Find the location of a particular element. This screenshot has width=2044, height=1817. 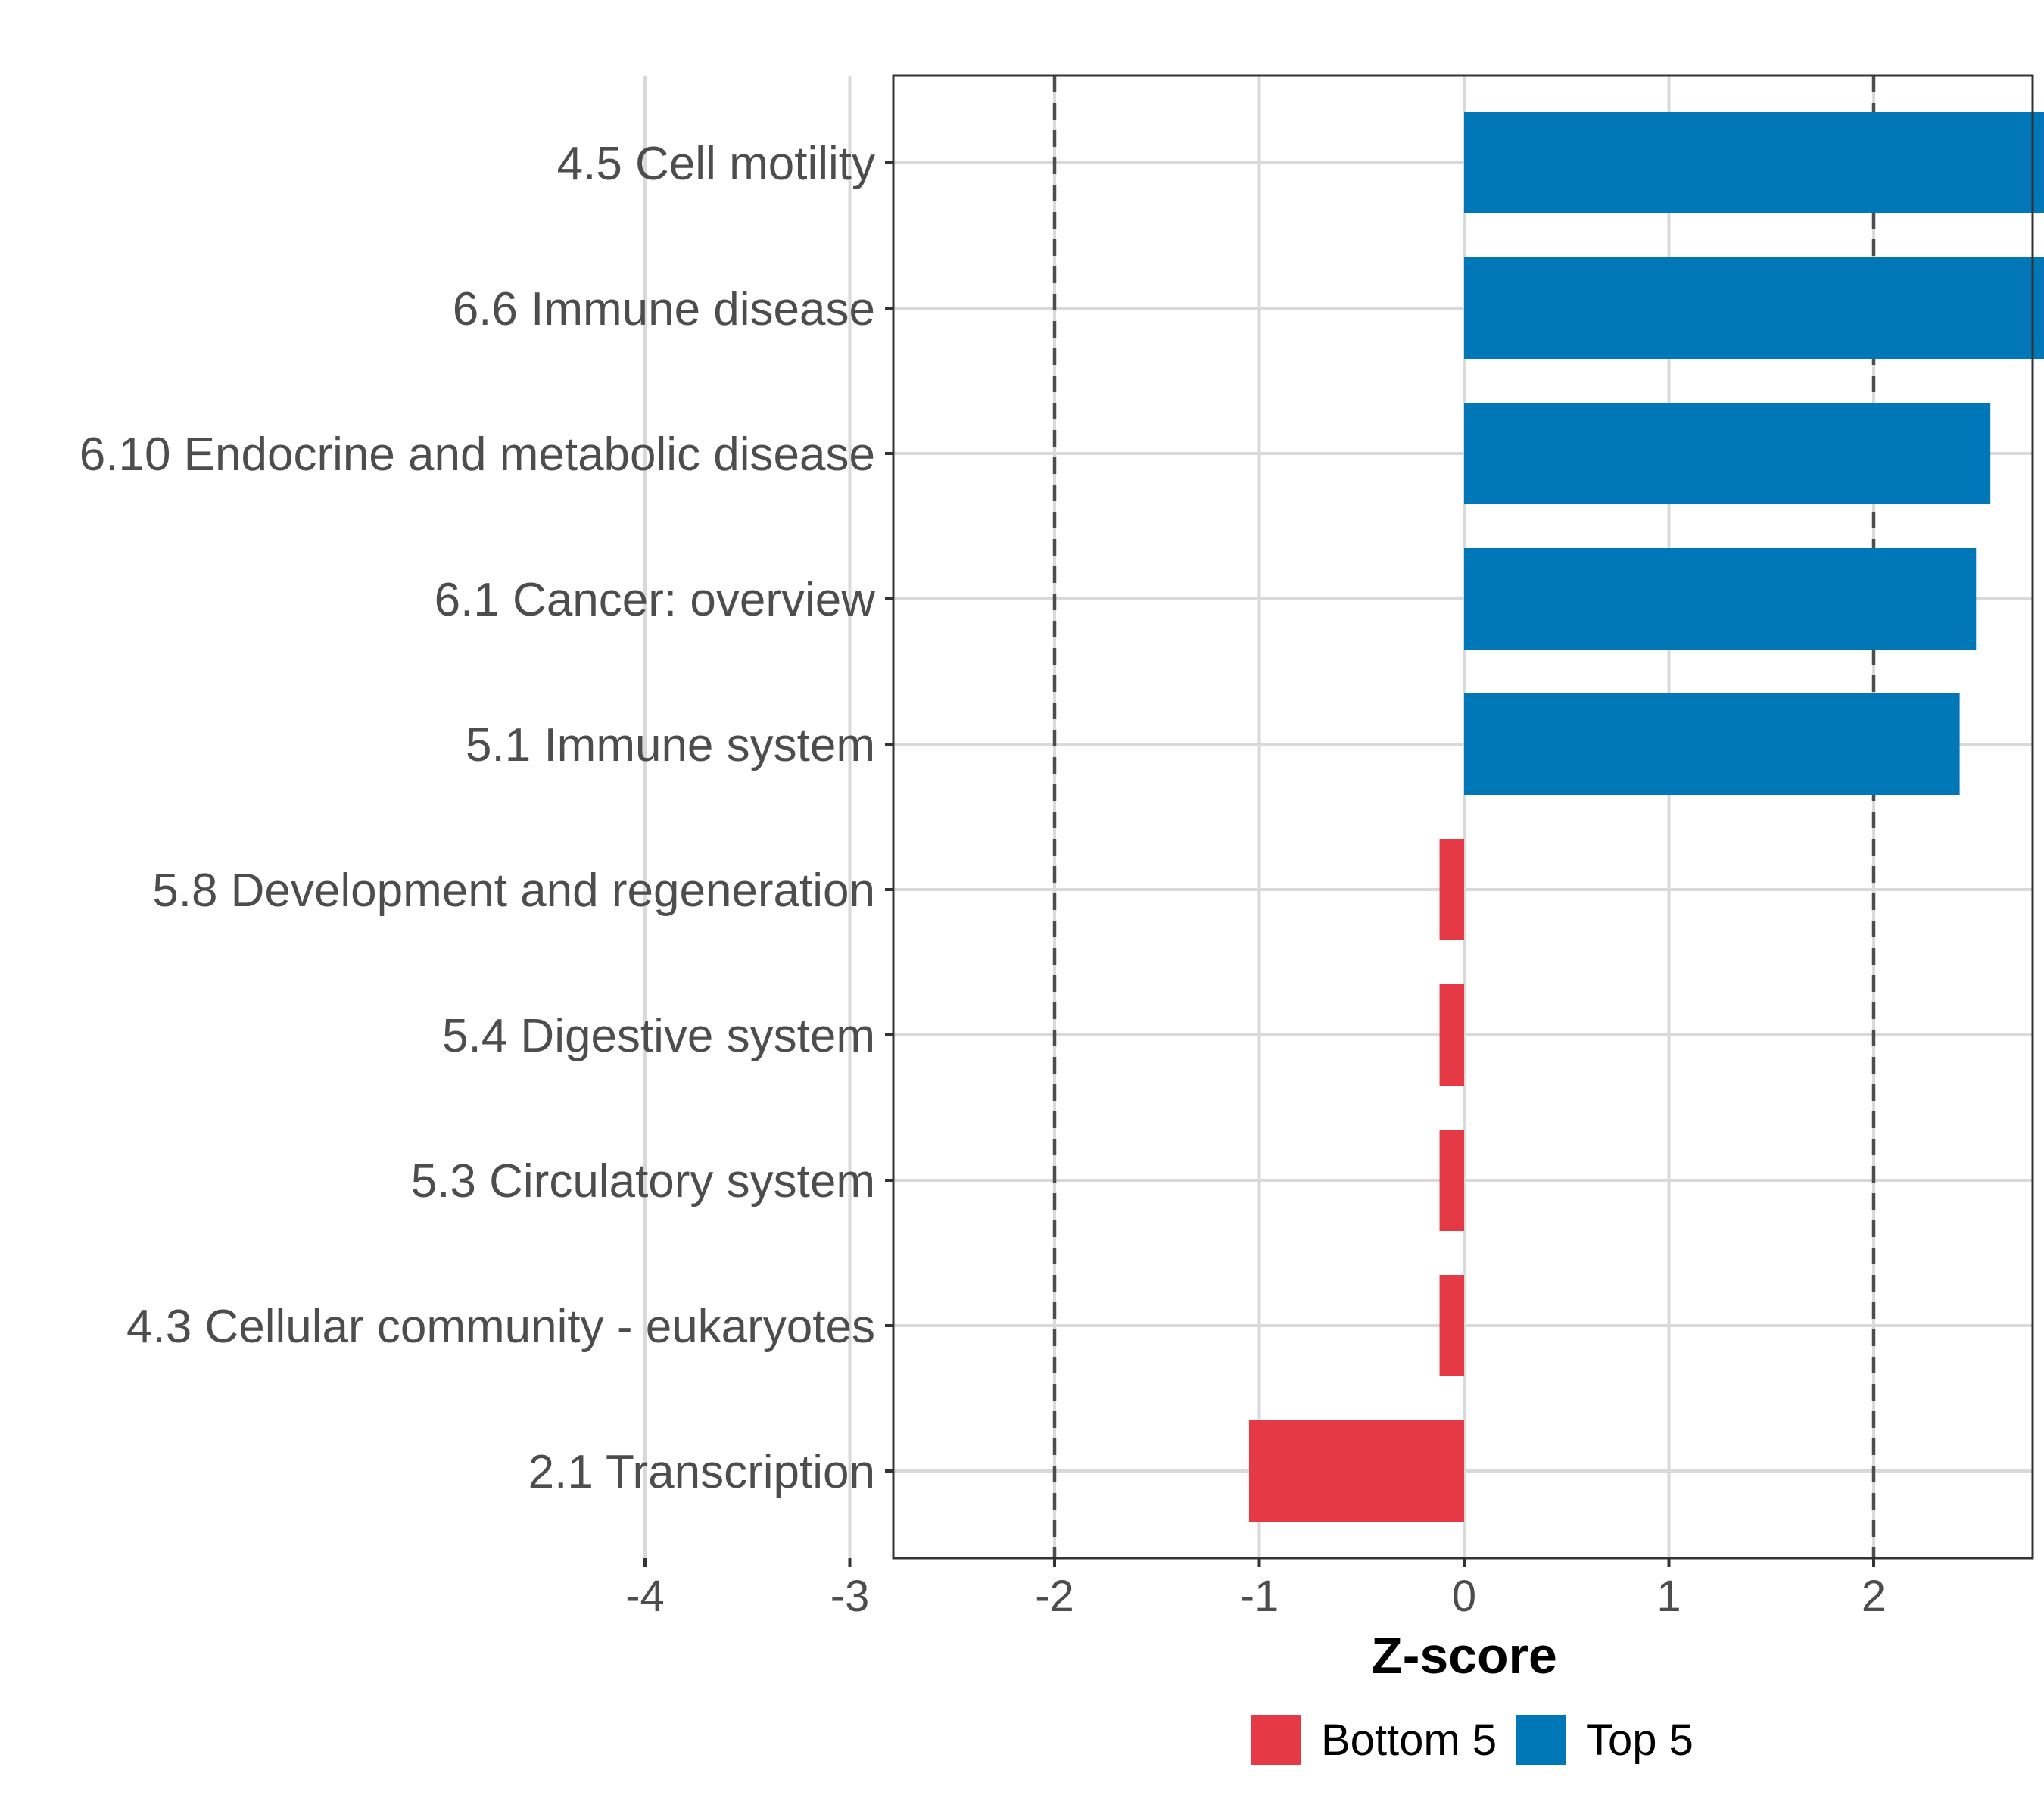

category-label: 6.1 Cancer: overview is located at coordinates (655, 600).